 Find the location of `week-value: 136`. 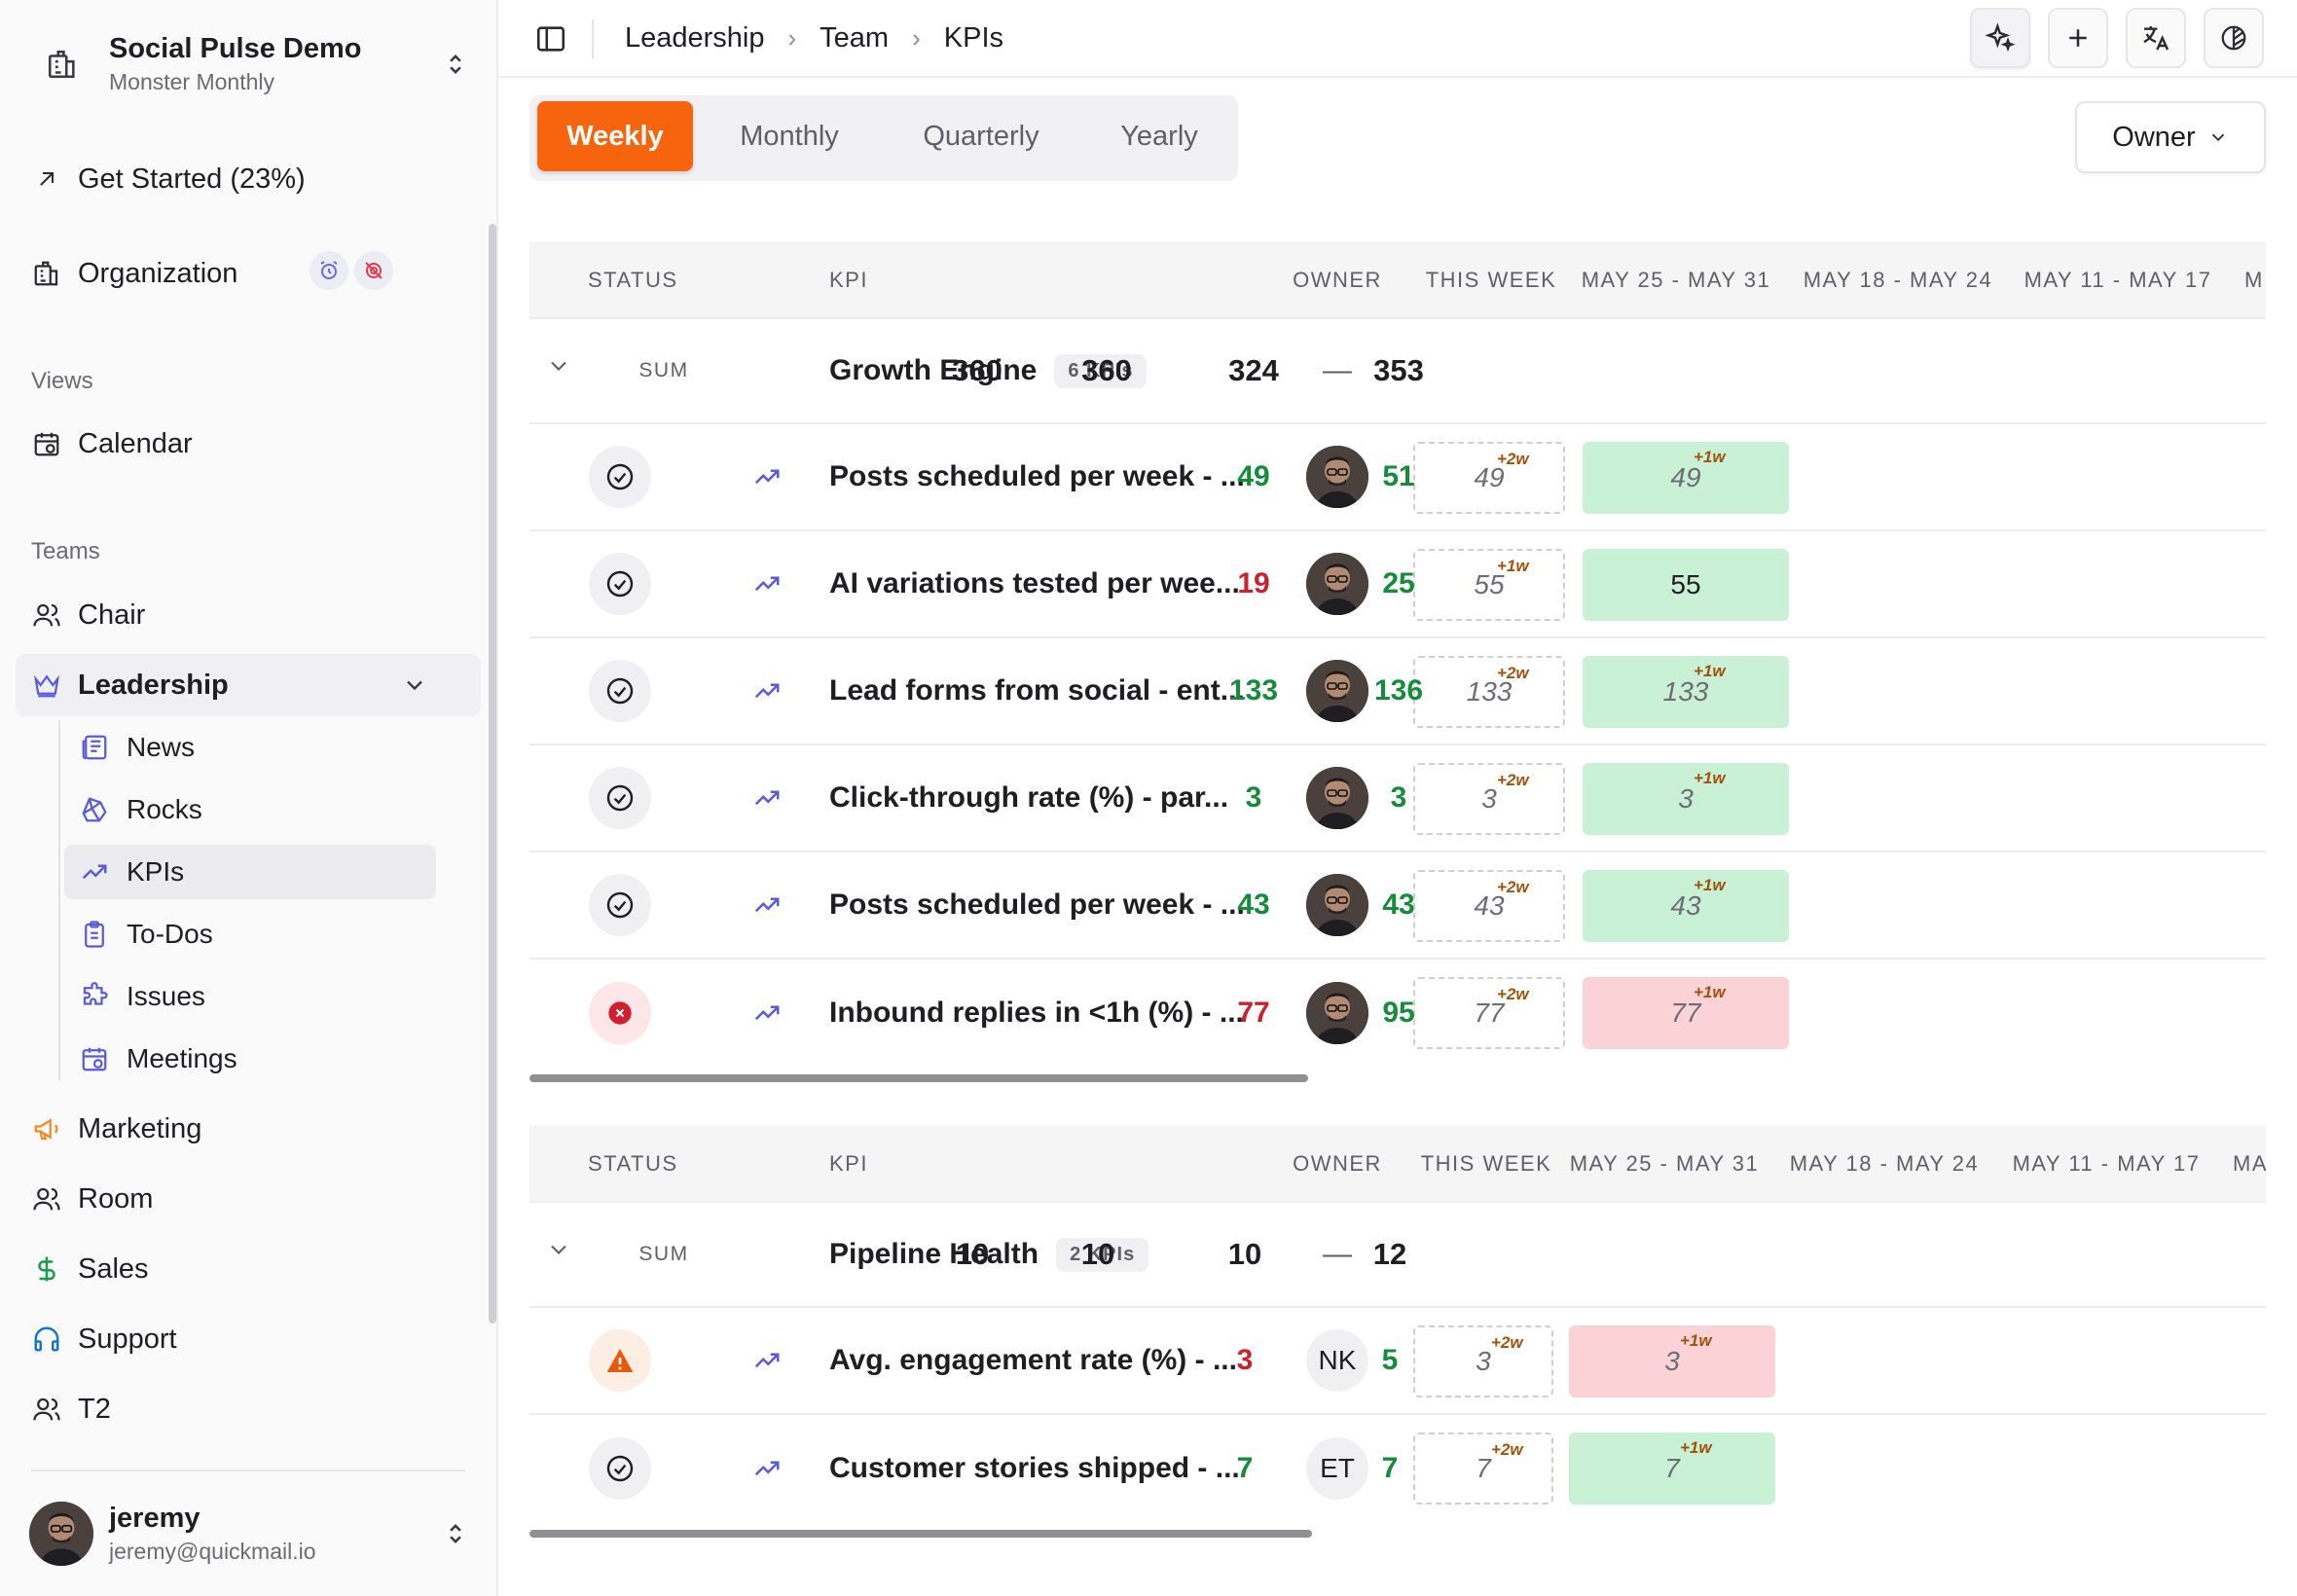

week-value: 136 is located at coordinates (1399, 690).